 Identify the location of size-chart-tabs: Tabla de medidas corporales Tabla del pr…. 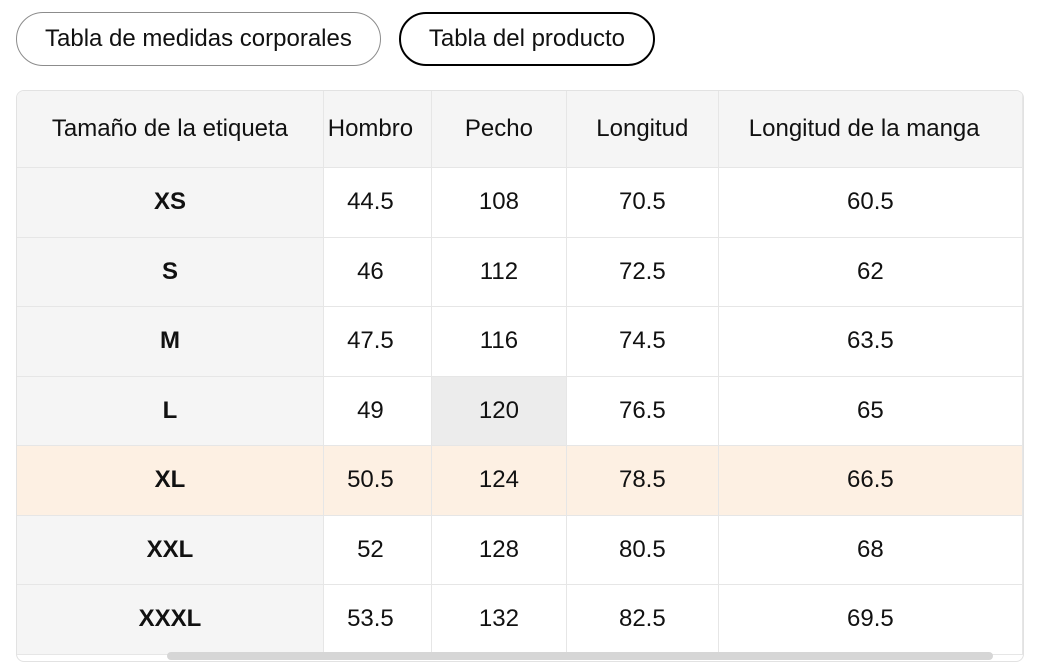
(335, 39).